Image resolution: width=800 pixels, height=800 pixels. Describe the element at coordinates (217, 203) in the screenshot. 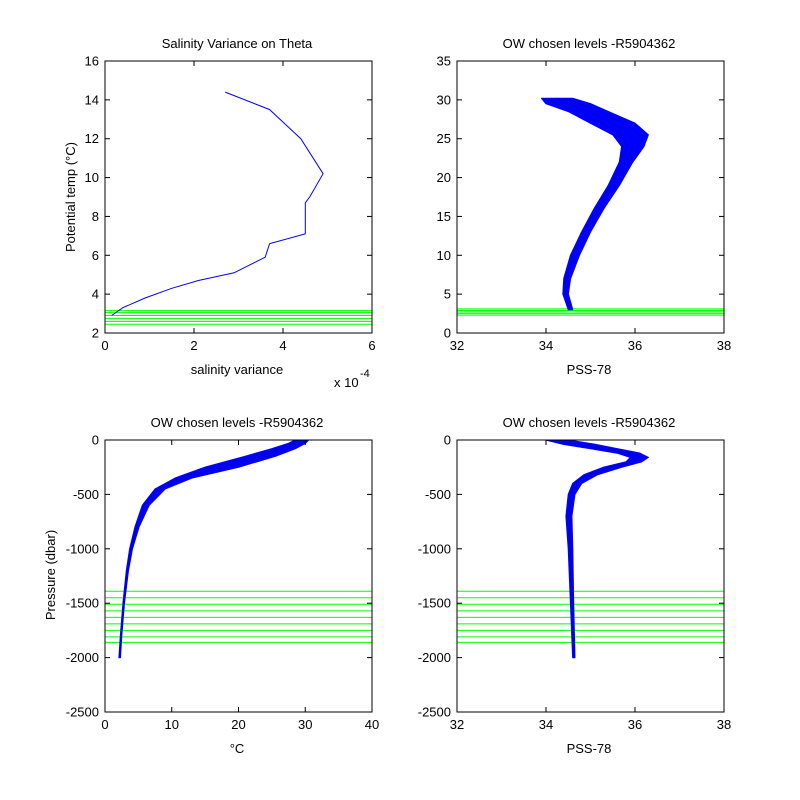

I see `variance-profile-line` at that location.